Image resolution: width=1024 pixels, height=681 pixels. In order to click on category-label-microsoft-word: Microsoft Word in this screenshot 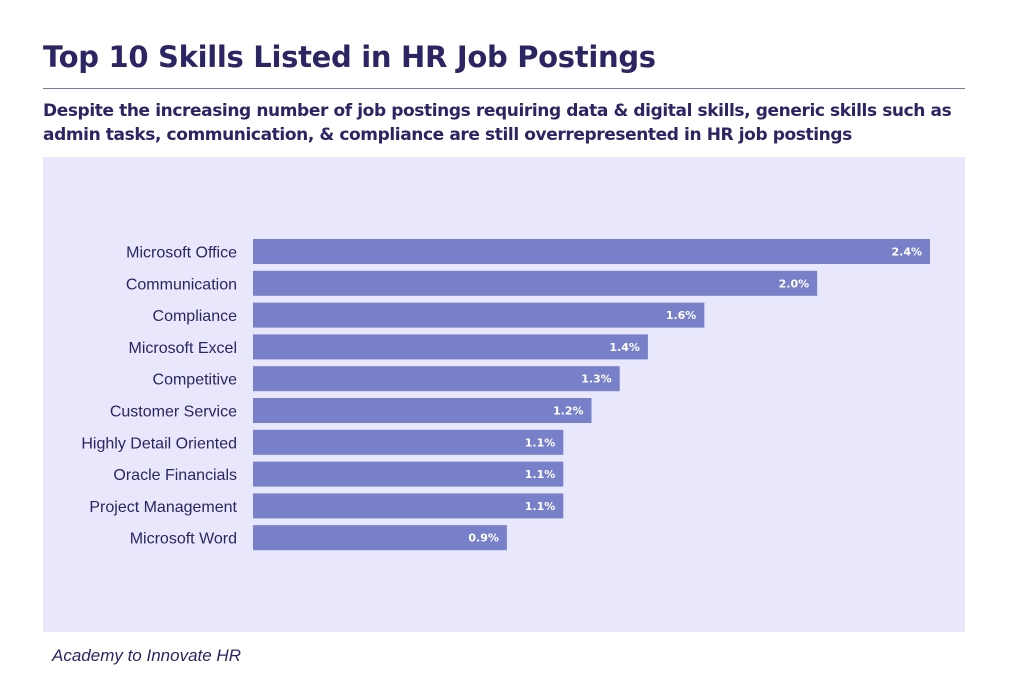, I will do `click(183, 539)`.